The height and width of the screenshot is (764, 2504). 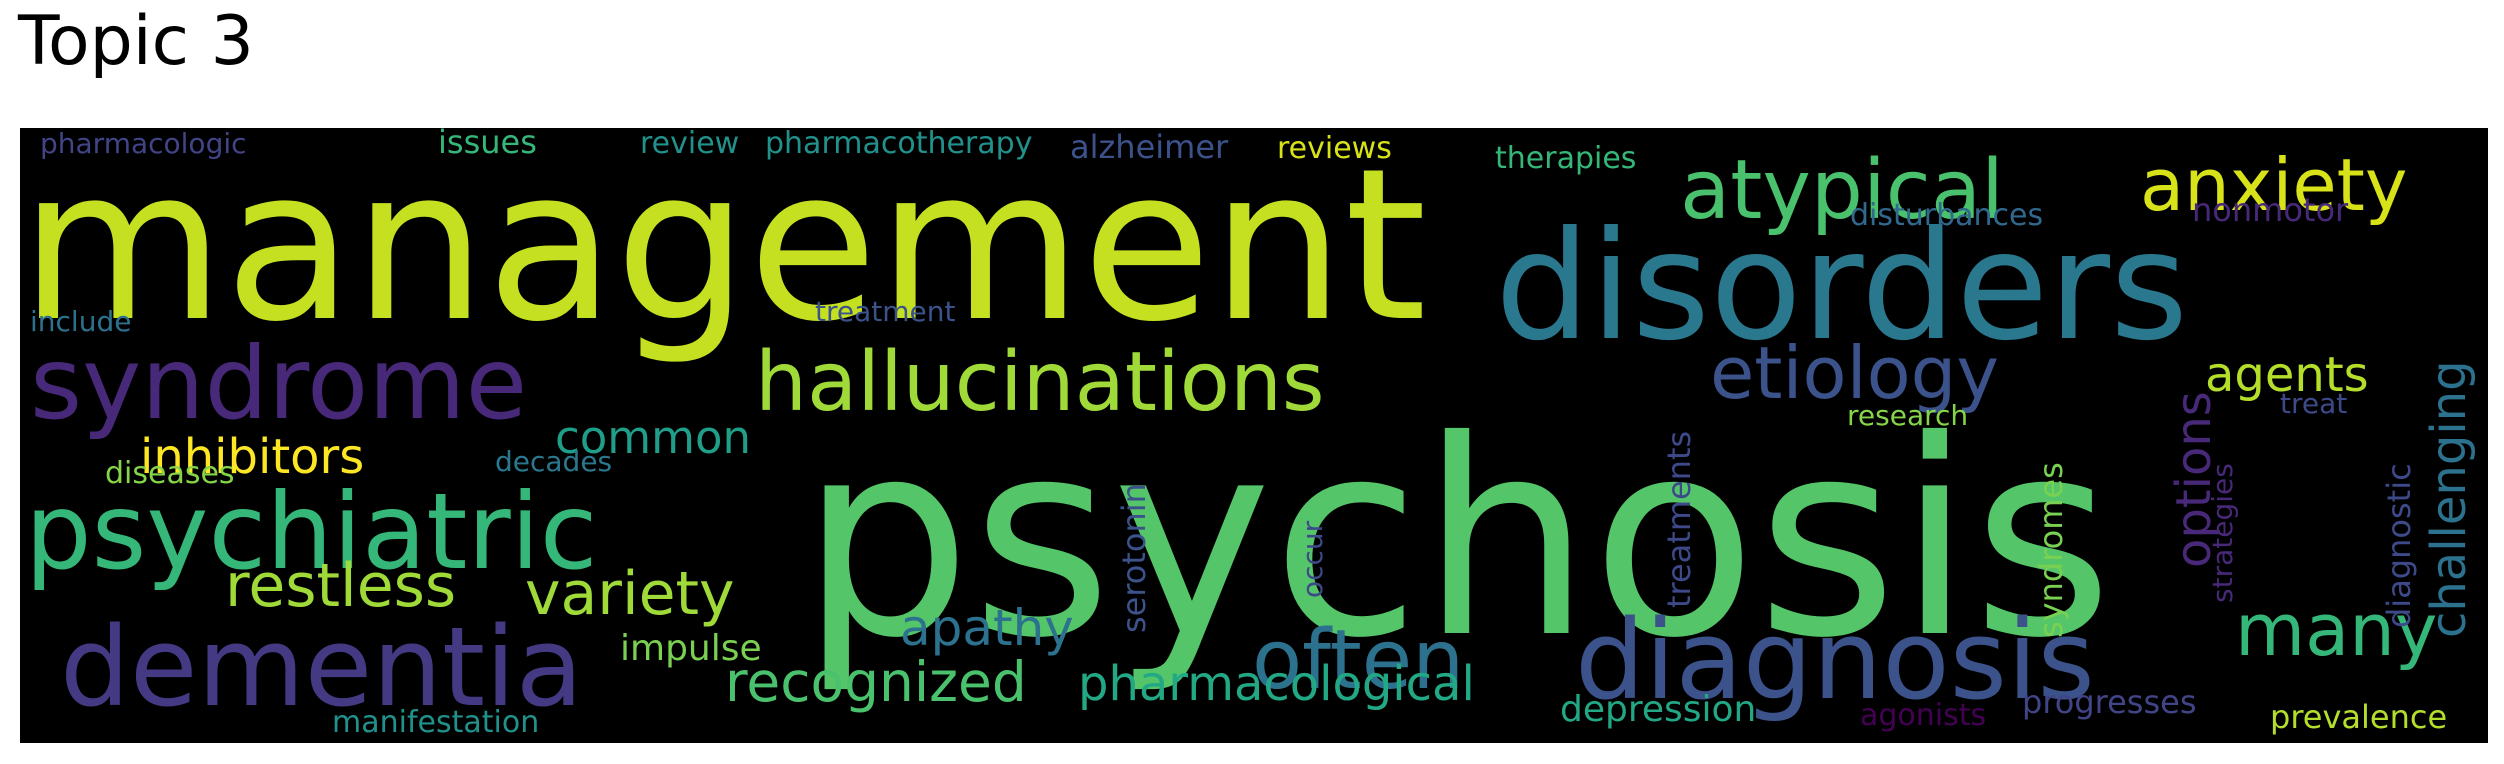 What do you see at coordinates (885, 311) in the screenshot?
I see `word-treatment: treatment` at bounding box center [885, 311].